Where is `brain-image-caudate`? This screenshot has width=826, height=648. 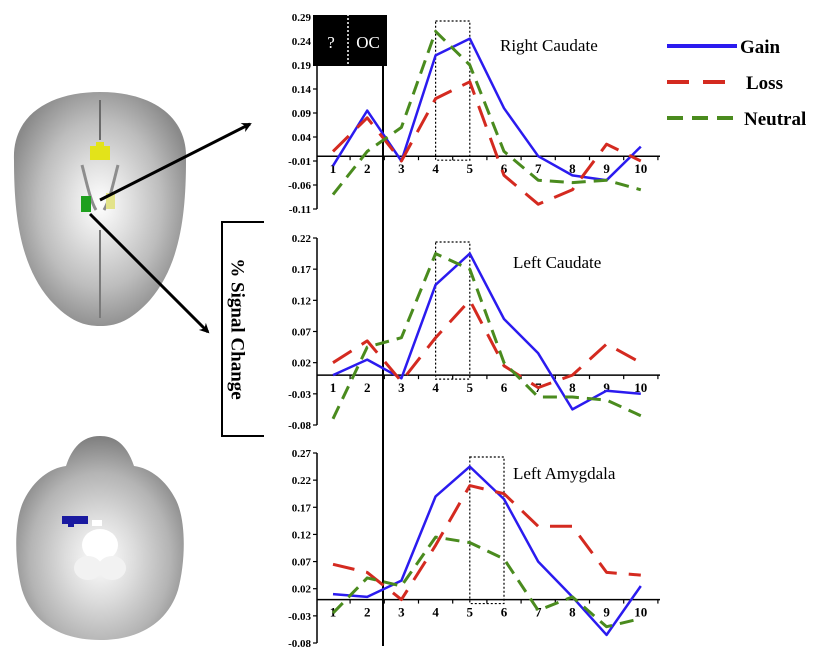
brain-image-caudate is located at coordinates (100, 209).